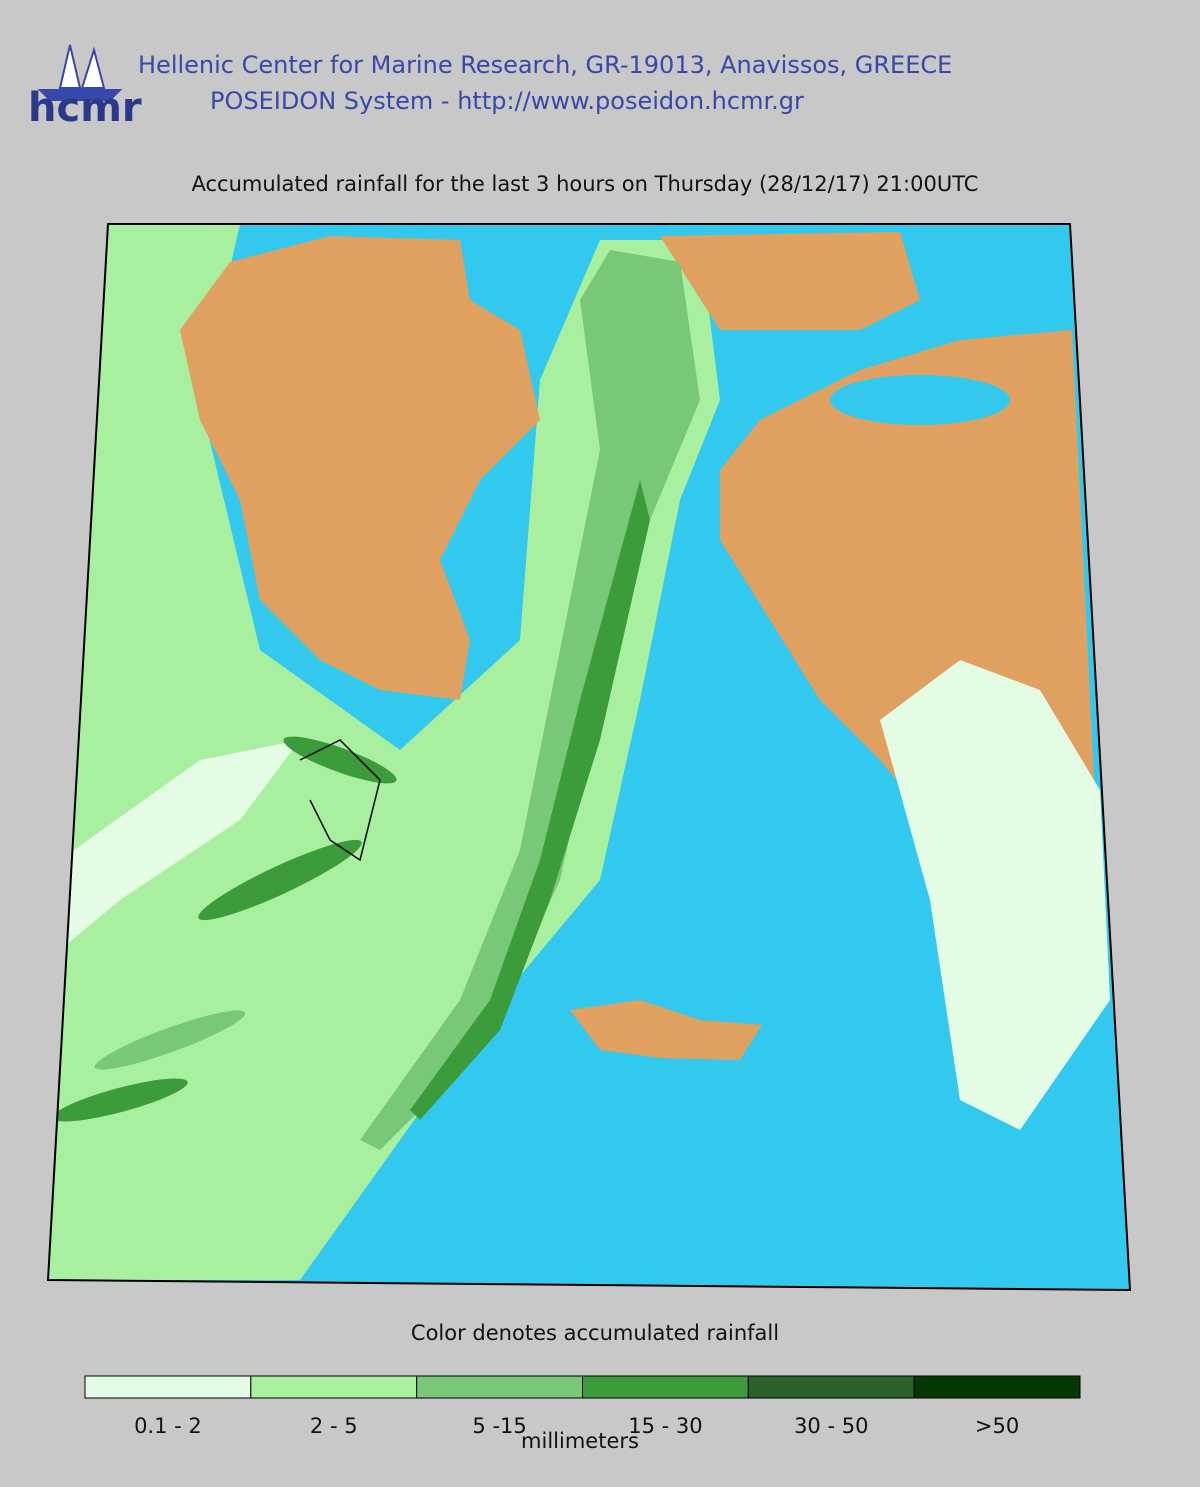 The width and height of the screenshot is (1200, 1487). Describe the element at coordinates (80, 72) in the screenshot. I see `logo-icon` at that location.